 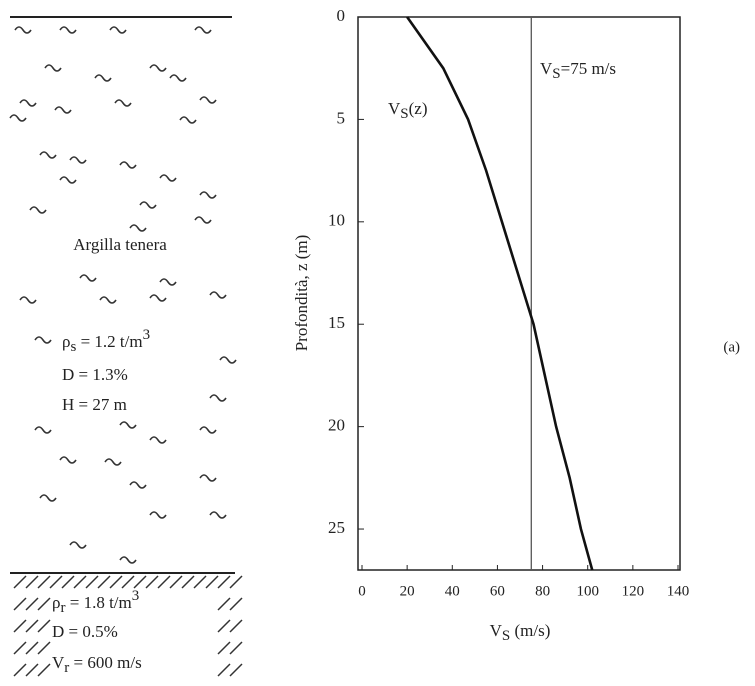 I want to click on clay-damping: D = 1.3%, so click(x=95, y=374).